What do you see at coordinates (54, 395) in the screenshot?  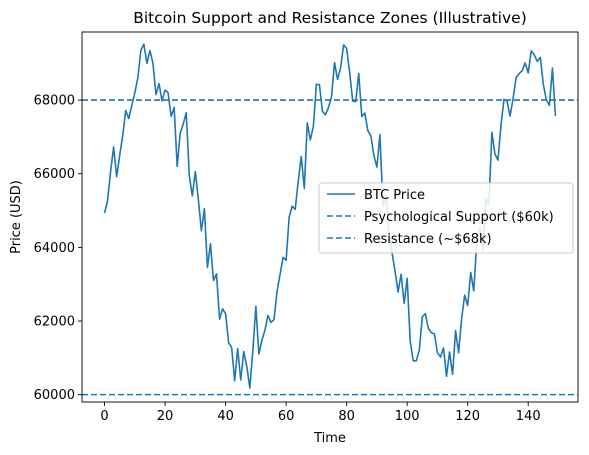 I see `y-tick-label: 60000` at bounding box center [54, 395].